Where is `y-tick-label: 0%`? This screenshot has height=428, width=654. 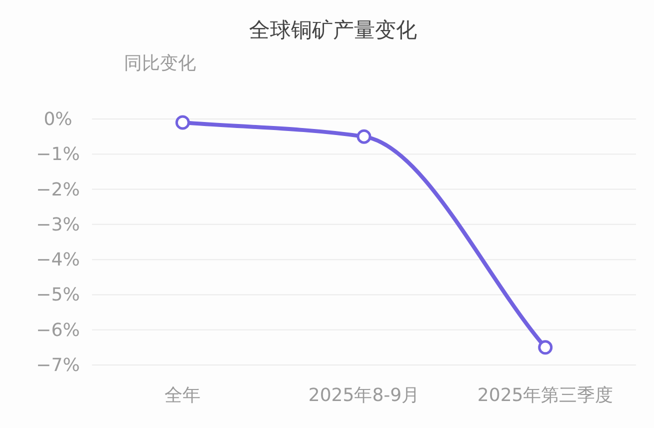
y-tick-label: 0% is located at coordinates (58, 119).